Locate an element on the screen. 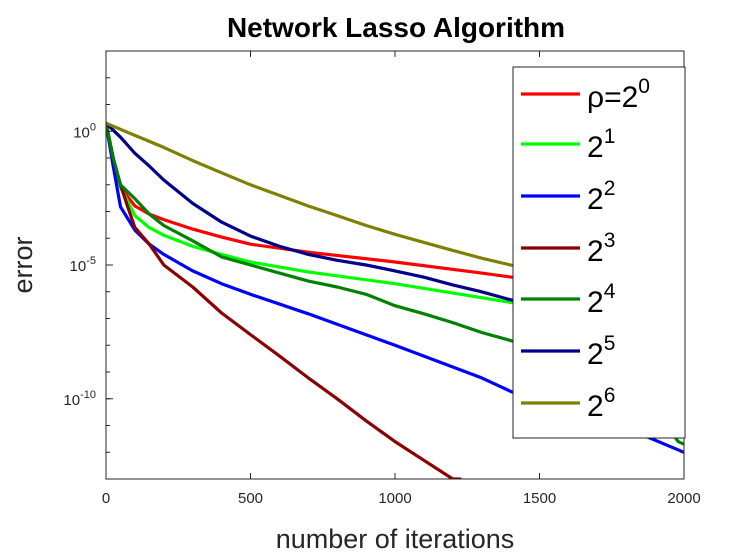 The width and height of the screenshot is (756, 558). y-axis-label: error is located at coordinates (23, 264).